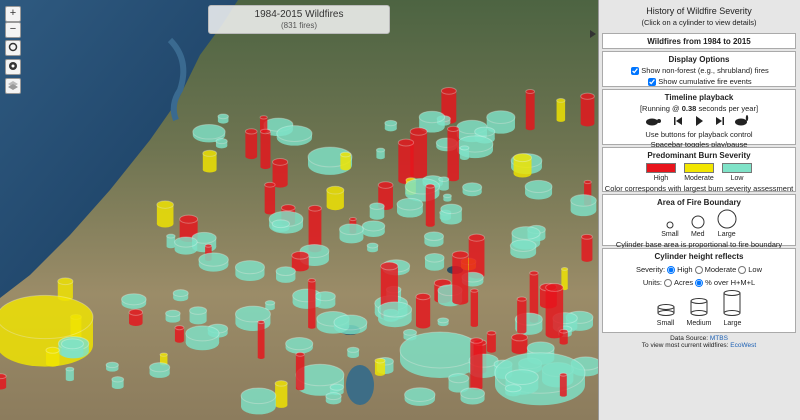 The image size is (800, 420). I want to click on slower-button, so click(653, 122).